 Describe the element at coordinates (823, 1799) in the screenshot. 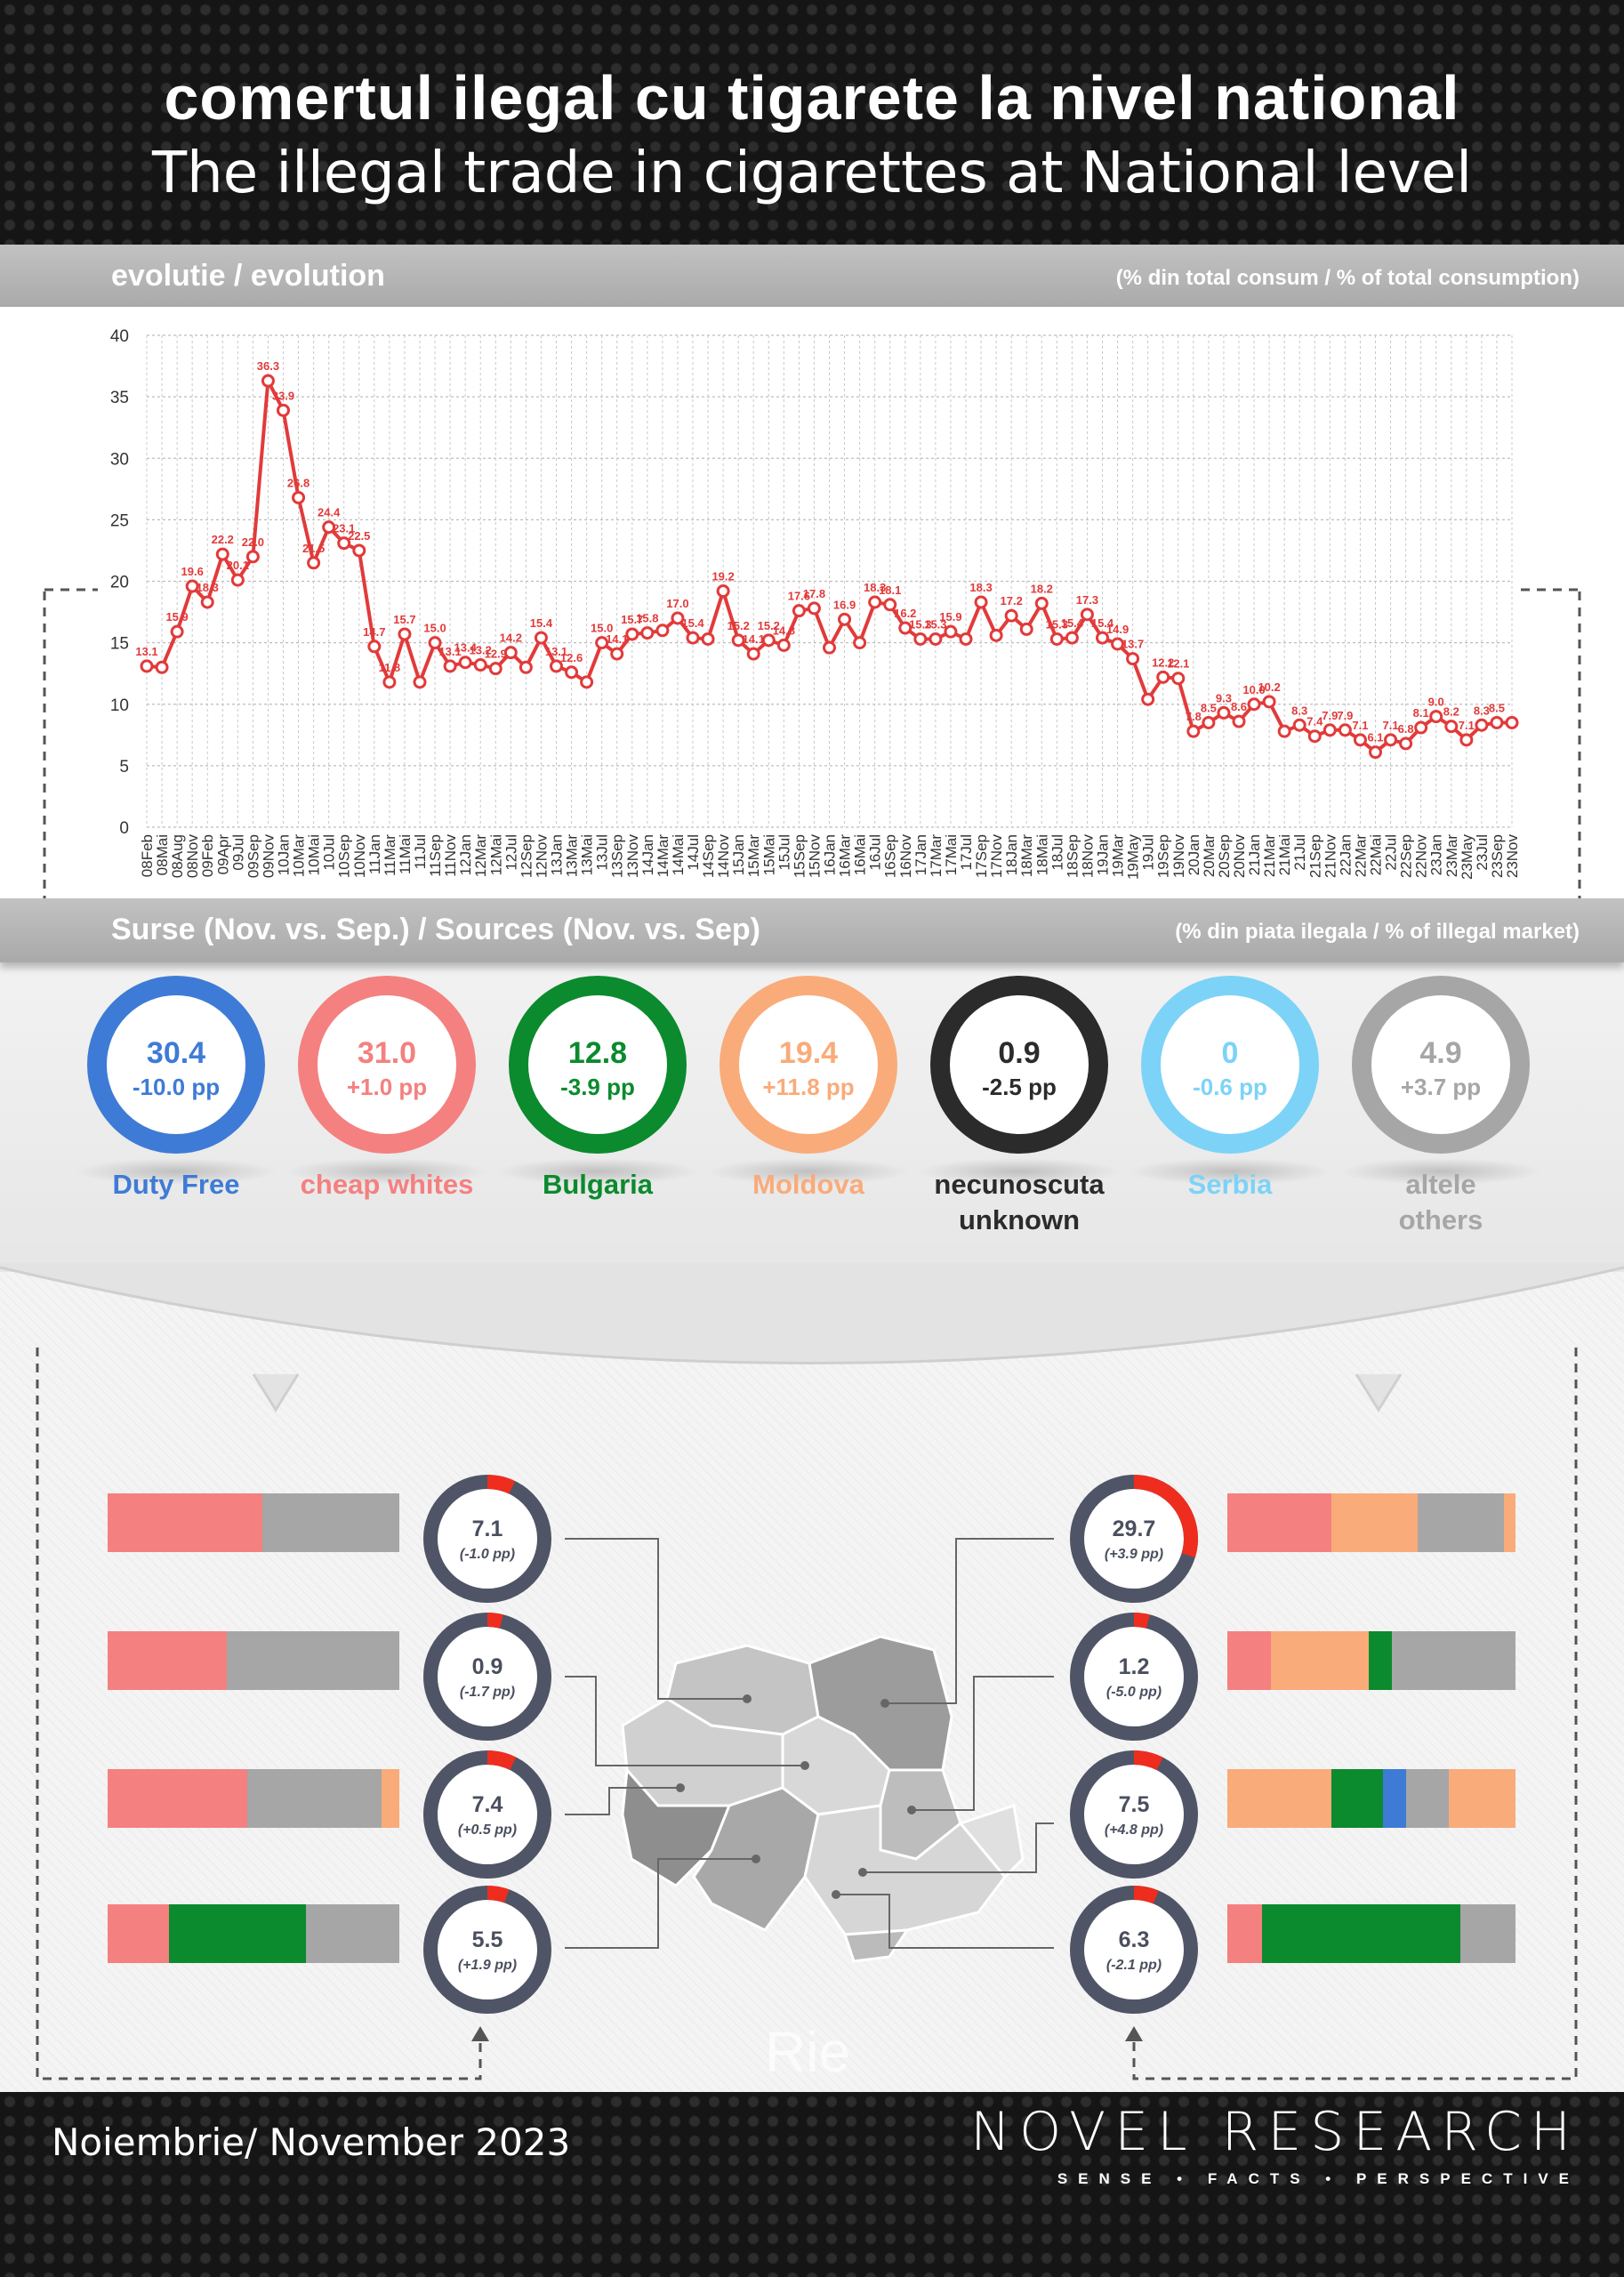

I see `romania-map` at that location.